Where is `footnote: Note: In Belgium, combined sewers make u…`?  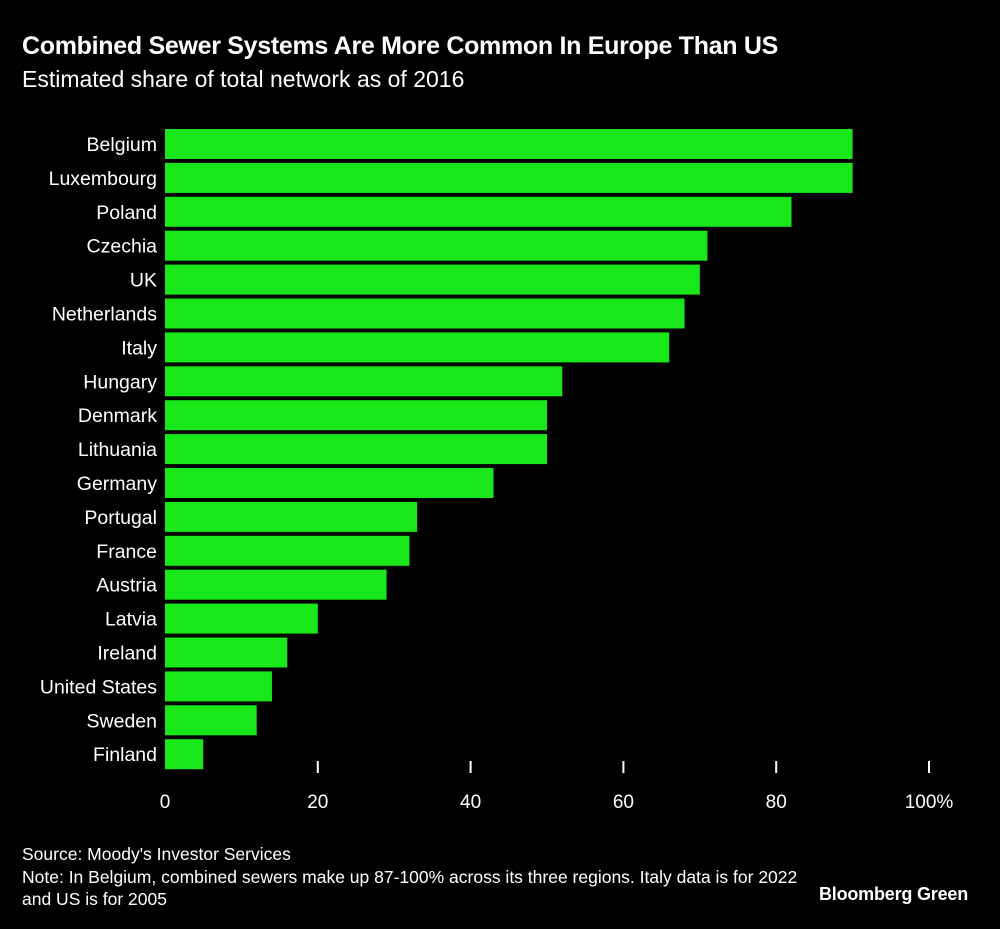 footnote: Note: In Belgium, combined sewers make u… is located at coordinates (410, 888).